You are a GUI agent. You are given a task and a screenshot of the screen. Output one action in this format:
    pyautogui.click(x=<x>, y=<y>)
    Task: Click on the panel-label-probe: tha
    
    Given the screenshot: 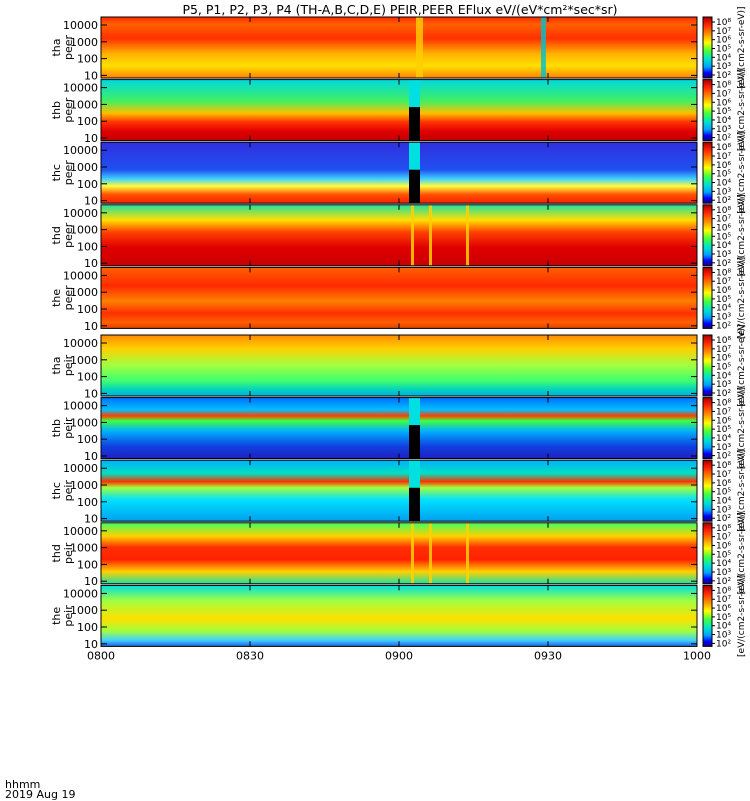 What is the action you would take?
    pyautogui.click(x=56, y=47)
    